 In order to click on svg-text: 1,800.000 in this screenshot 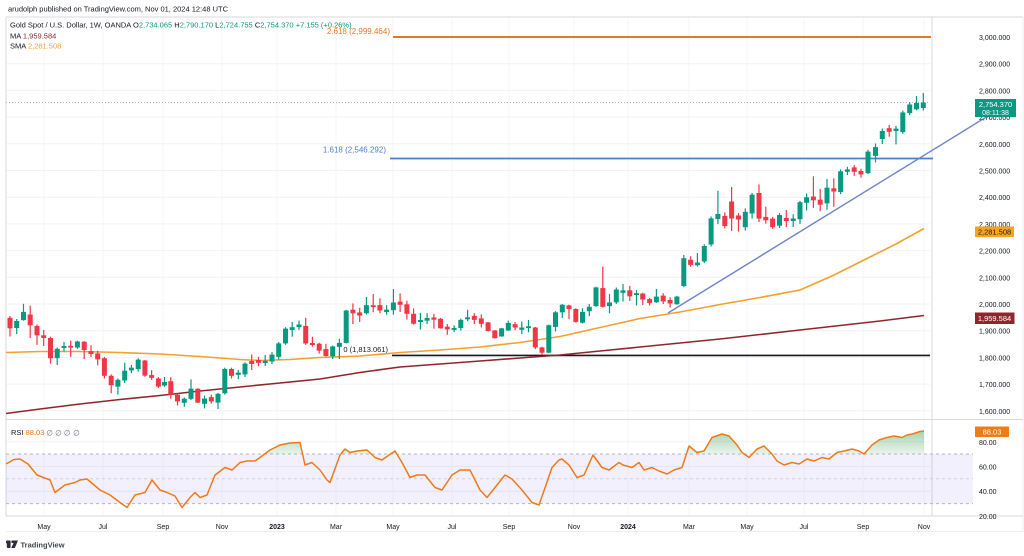, I will do `click(994, 358)`.